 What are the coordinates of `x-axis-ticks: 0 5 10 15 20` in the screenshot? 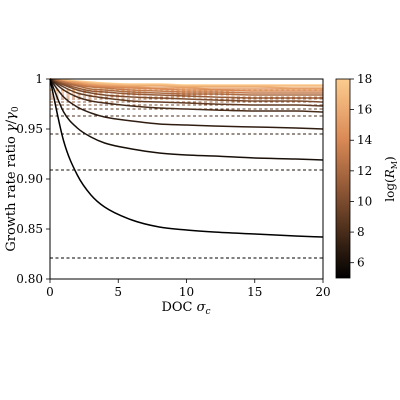 It's located at (188, 289).